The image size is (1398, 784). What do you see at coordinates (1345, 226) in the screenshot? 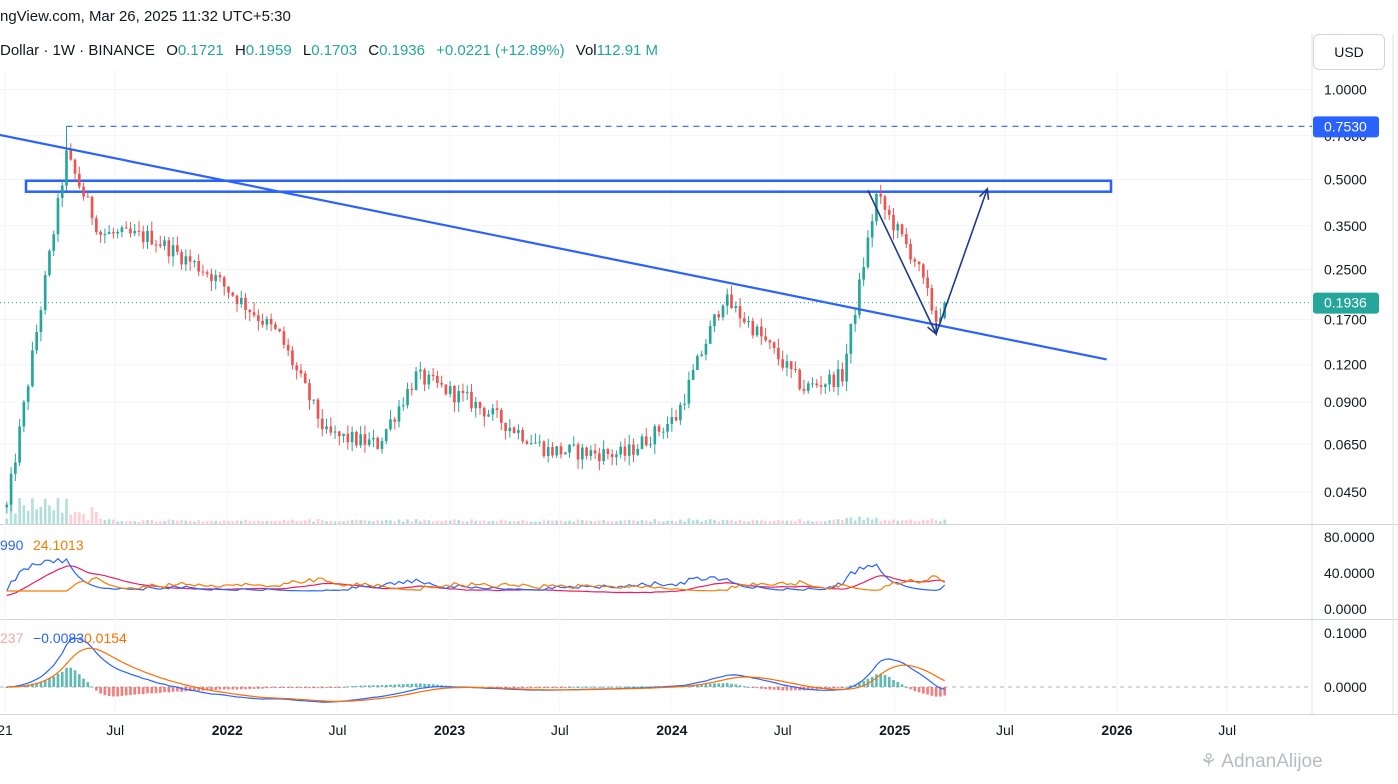
I see `price-tick-label: 0.3500` at bounding box center [1345, 226].